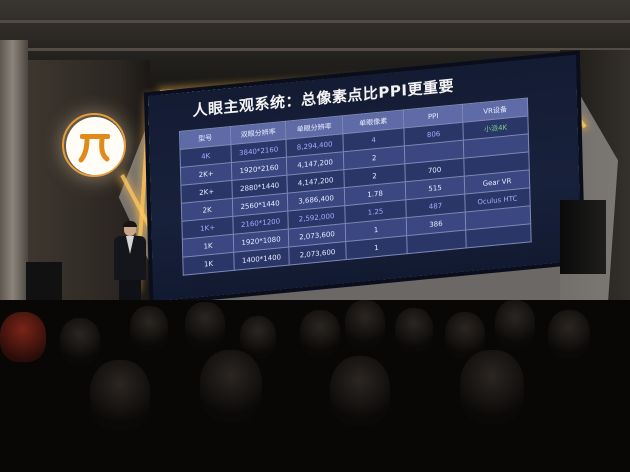  I want to click on pi-icon, so click(94, 148).